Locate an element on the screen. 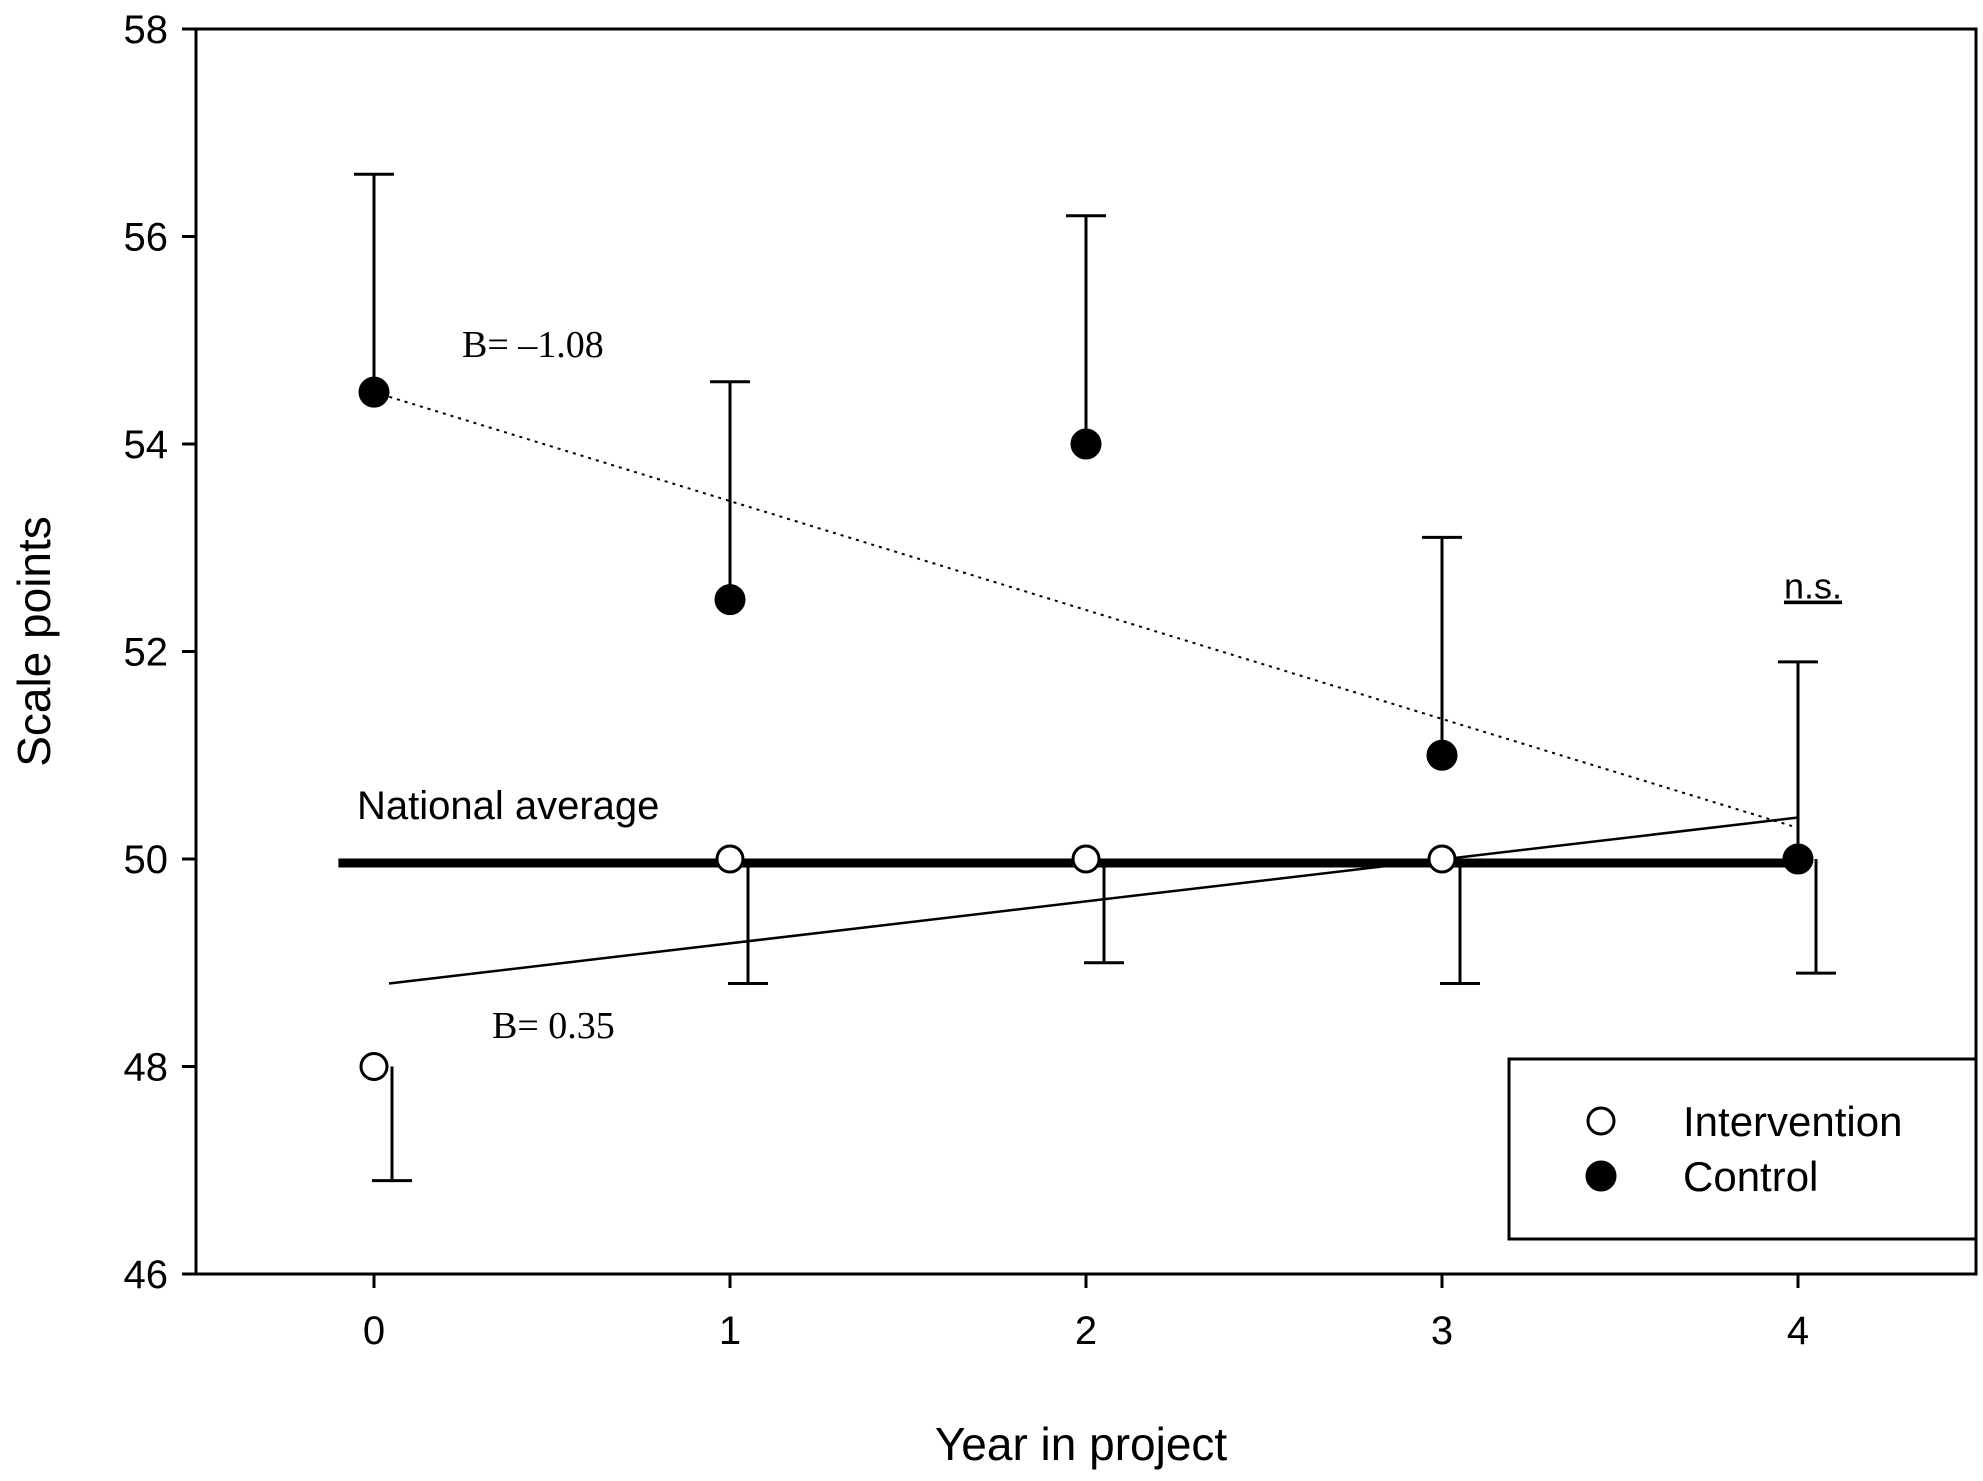  legend-control-label: Control is located at coordinates (1750, 1176).